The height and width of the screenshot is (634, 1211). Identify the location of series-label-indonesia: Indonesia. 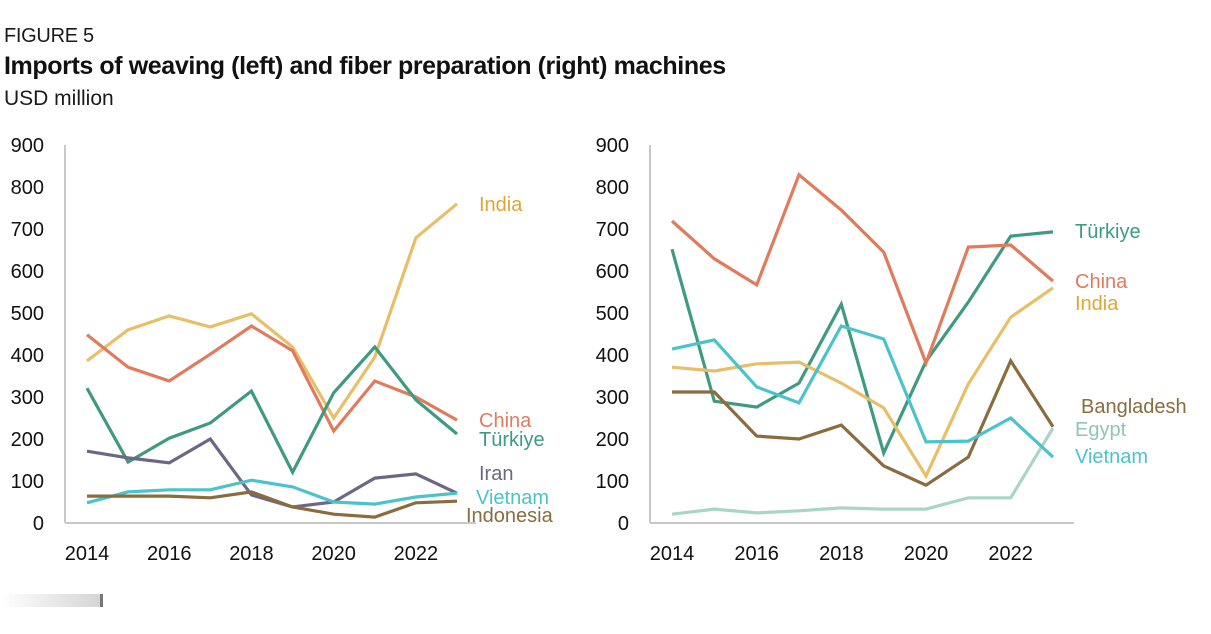
(510, 516).